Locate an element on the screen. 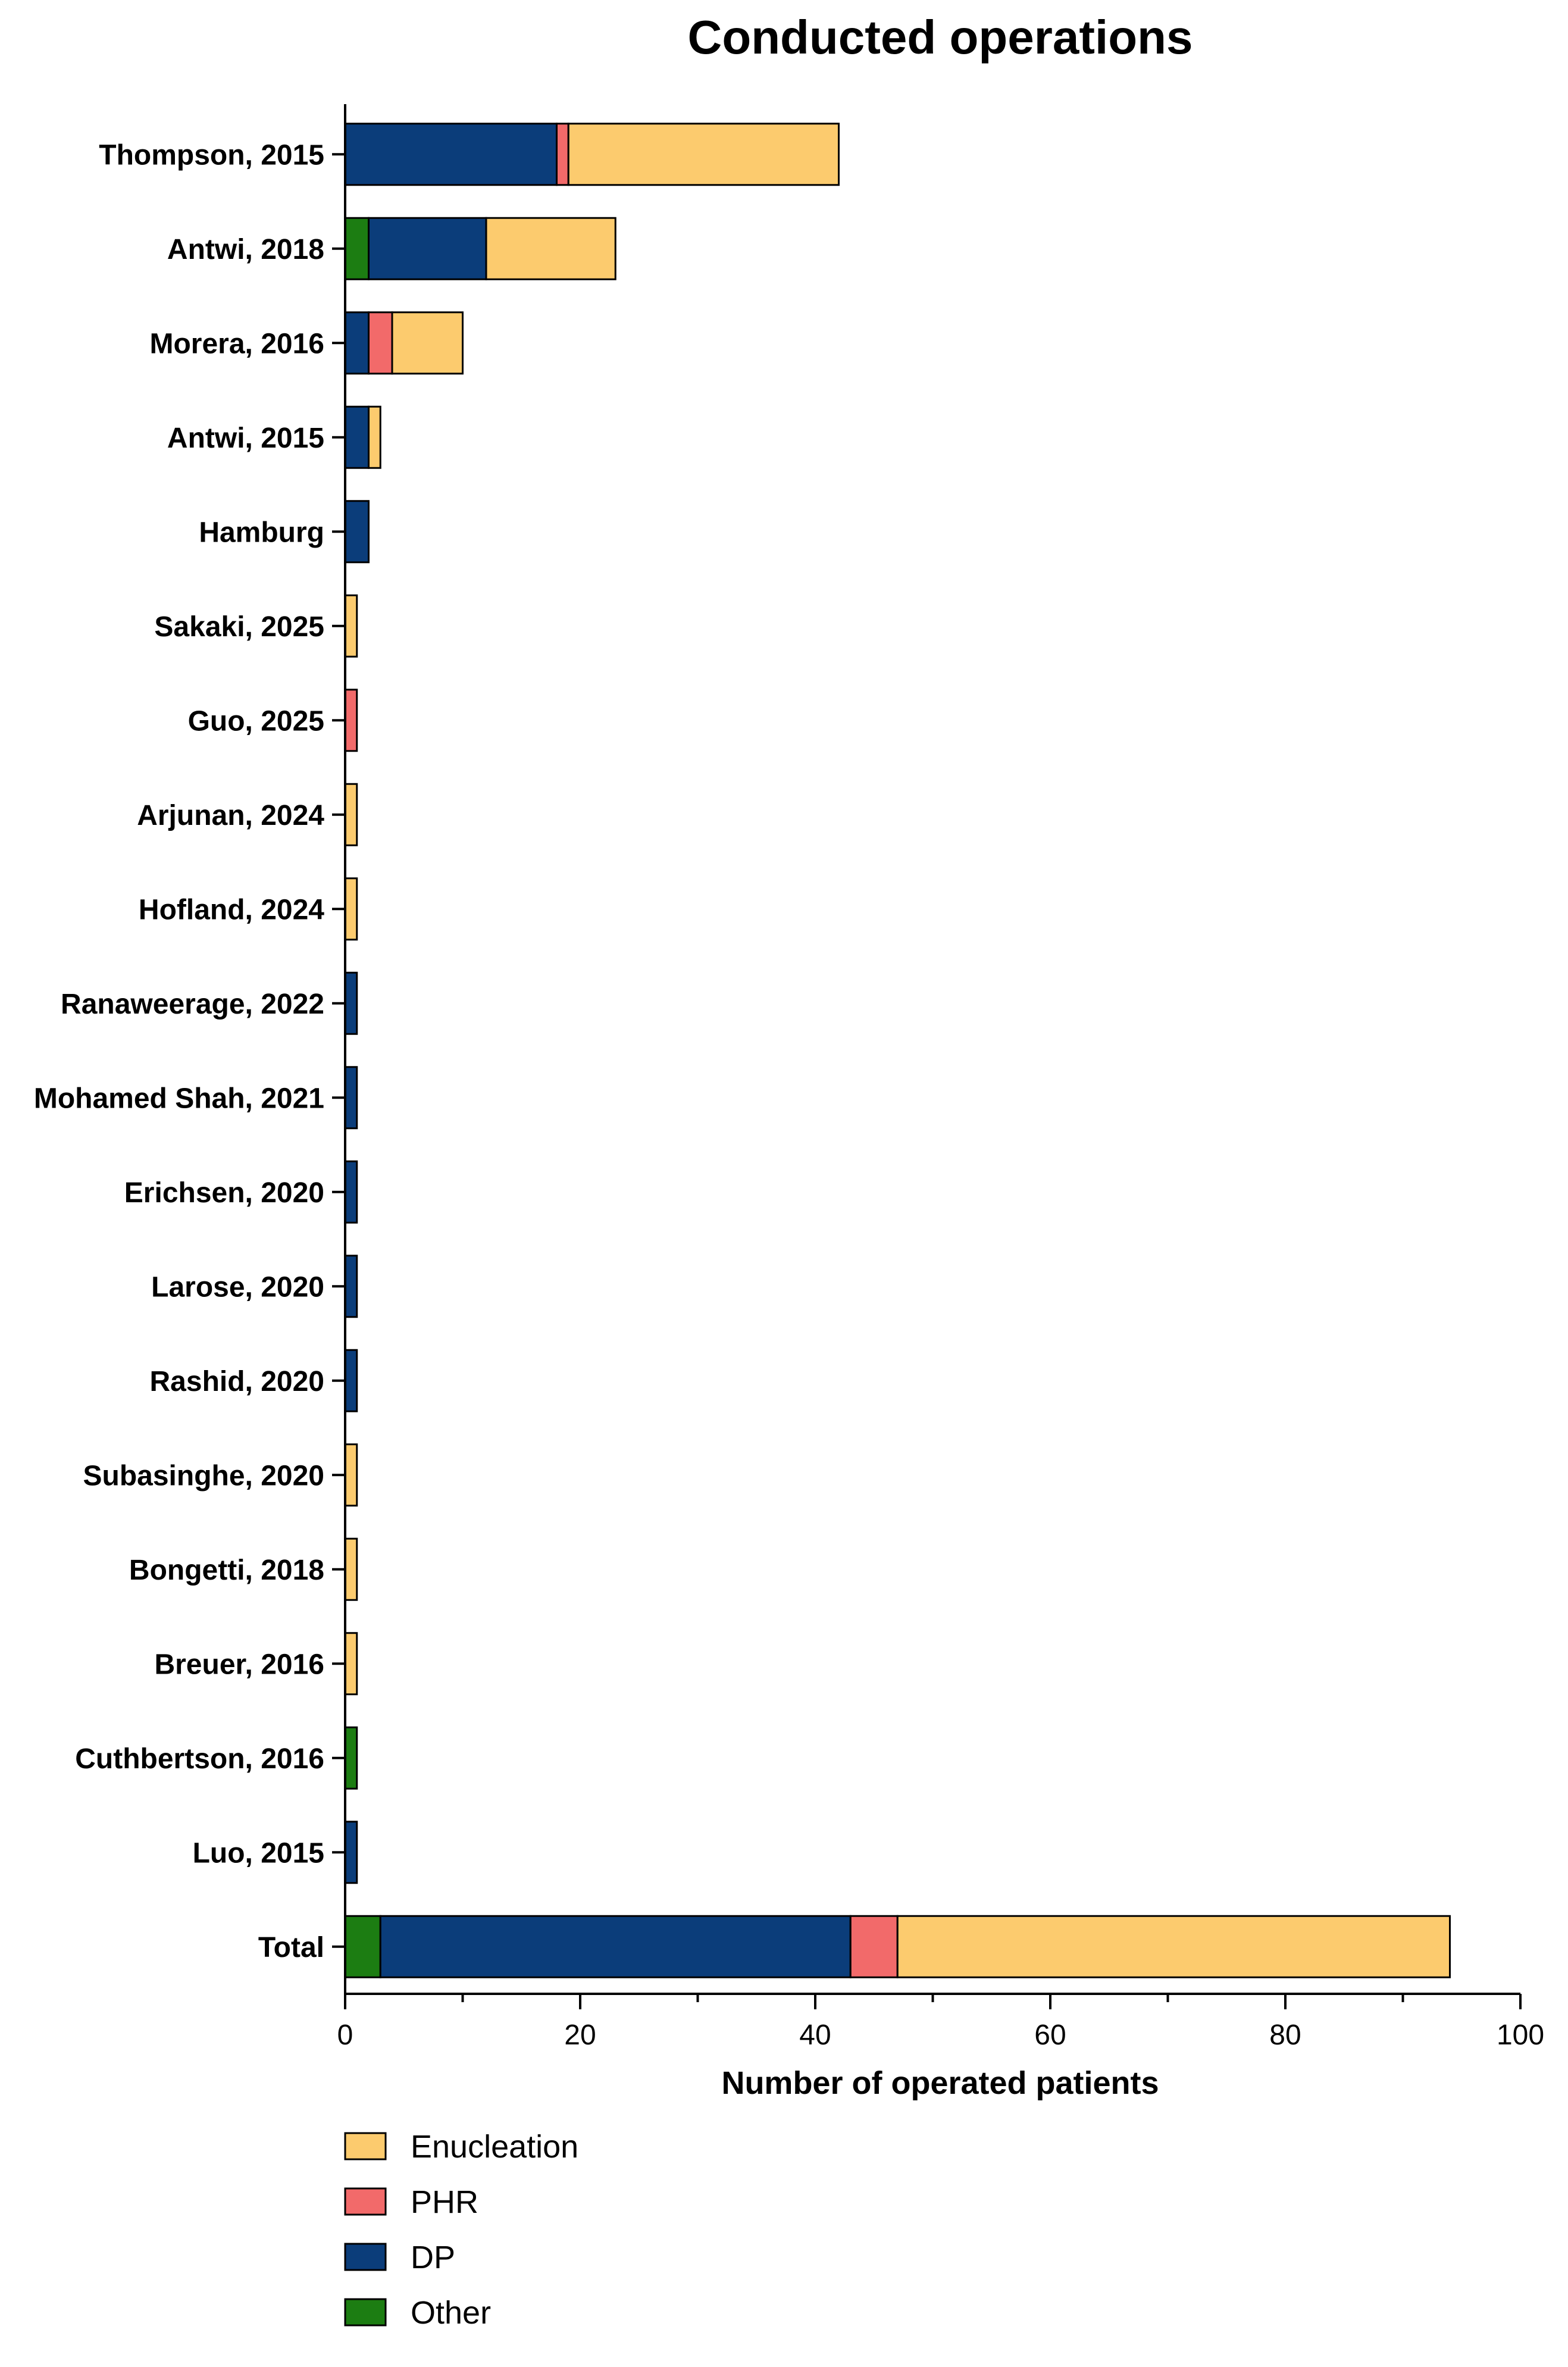  legend-swatch-phr is located at coordinates (366, 2201).